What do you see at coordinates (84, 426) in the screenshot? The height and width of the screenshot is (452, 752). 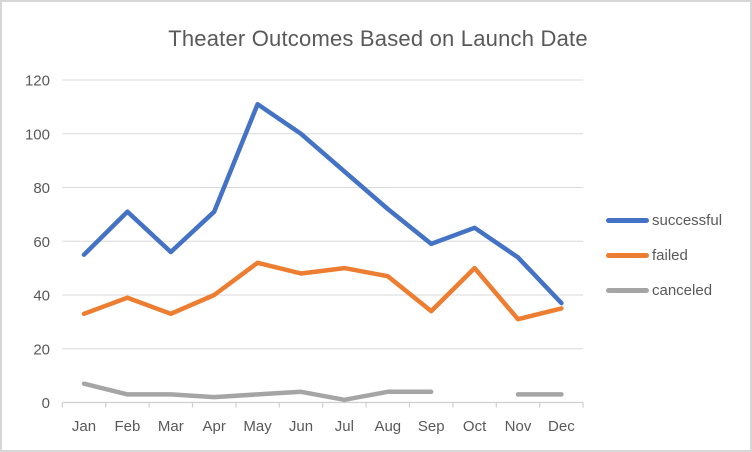 I see `x-axis-tick-label: Jan` at bounding box center [84, 426].